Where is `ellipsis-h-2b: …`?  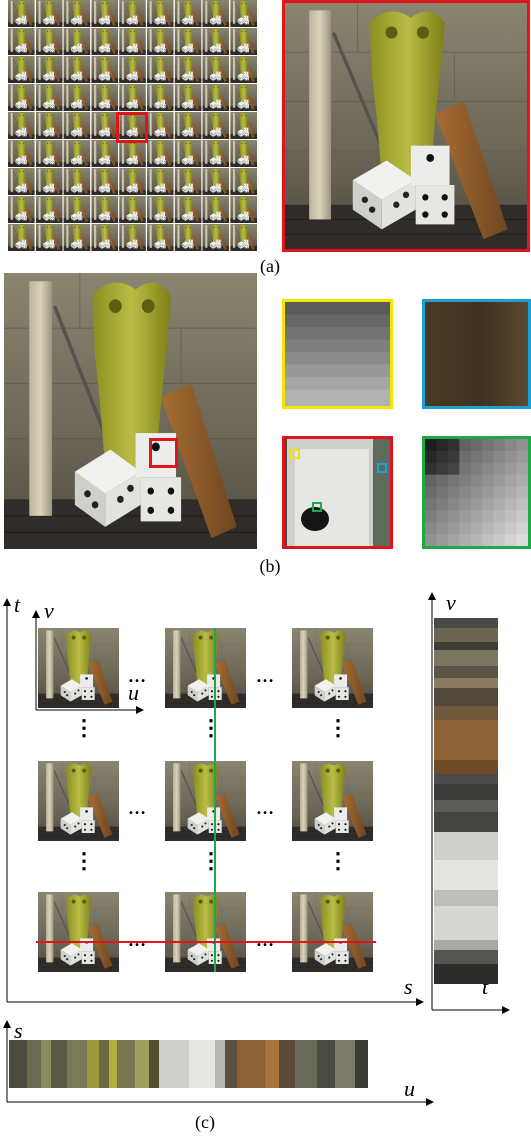 ellipsis-h-2b: … is located at coordinates (265, 940).